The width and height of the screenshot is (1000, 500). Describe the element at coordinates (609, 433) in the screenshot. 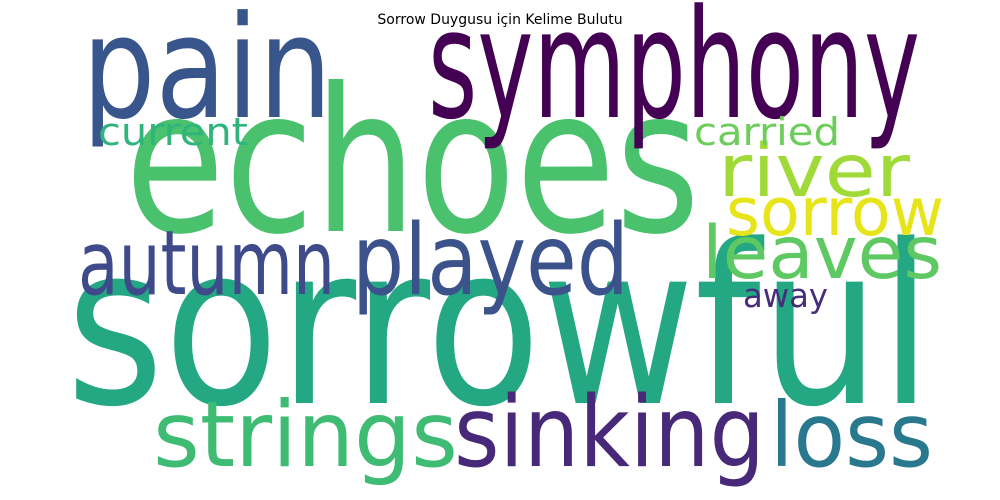

I see `word-sinking: sinking` at that location.